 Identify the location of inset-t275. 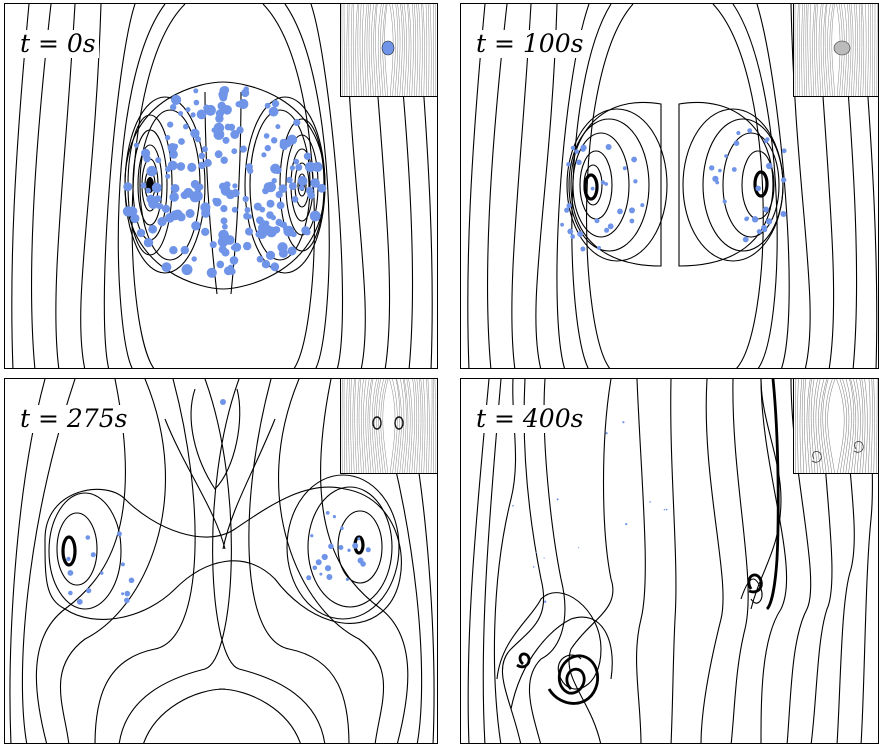
(388, 426).